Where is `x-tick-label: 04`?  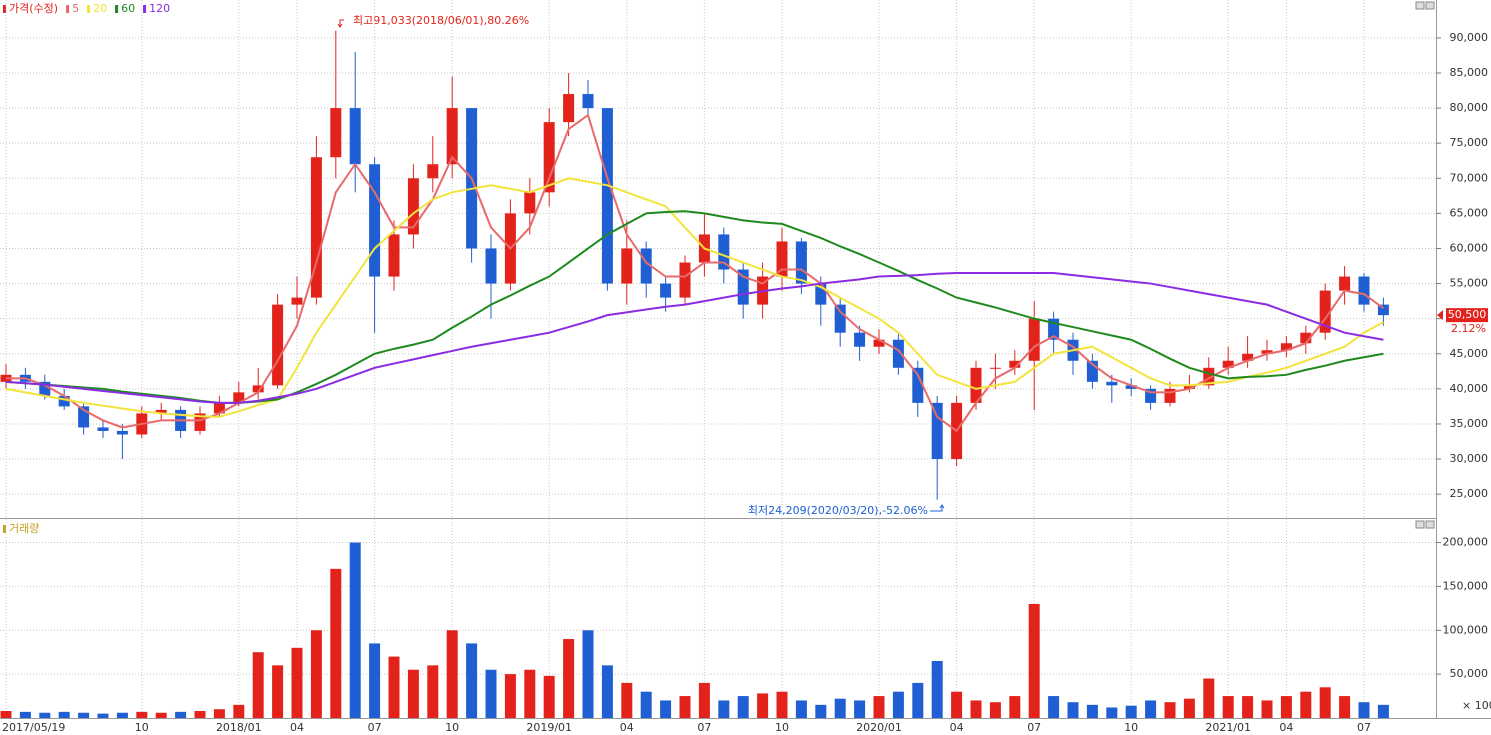
x-tick-label: 04 is located at coordinates (627, 727).